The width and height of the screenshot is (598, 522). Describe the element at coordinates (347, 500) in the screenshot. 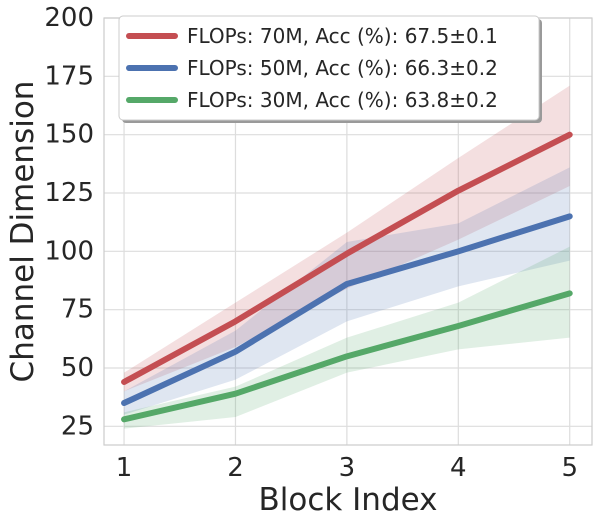

I see `x-axis-title: Block Index` at that location.